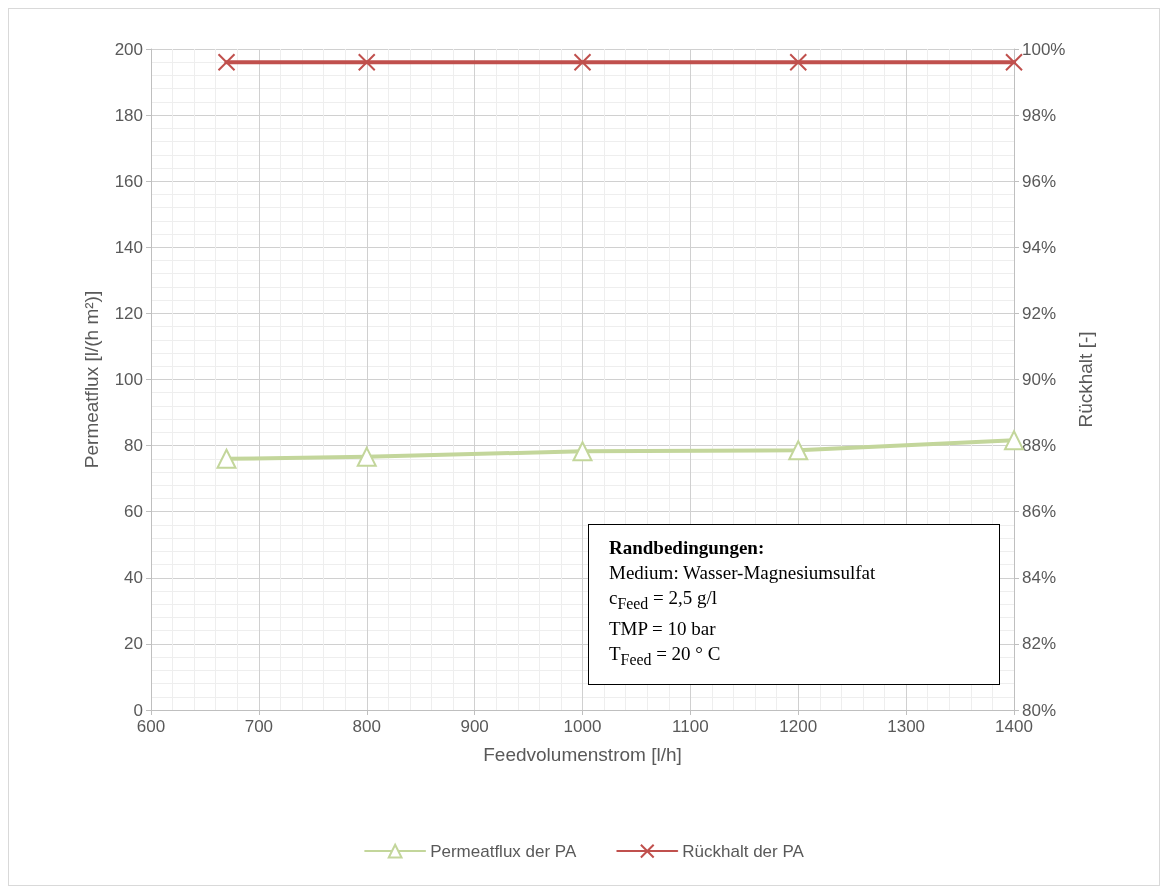 The height and width of the screenshot is (894, 1169). Describe the element at coordinates (128, 115) in the screenshot. I see `y-tick-label: 180` at that location.